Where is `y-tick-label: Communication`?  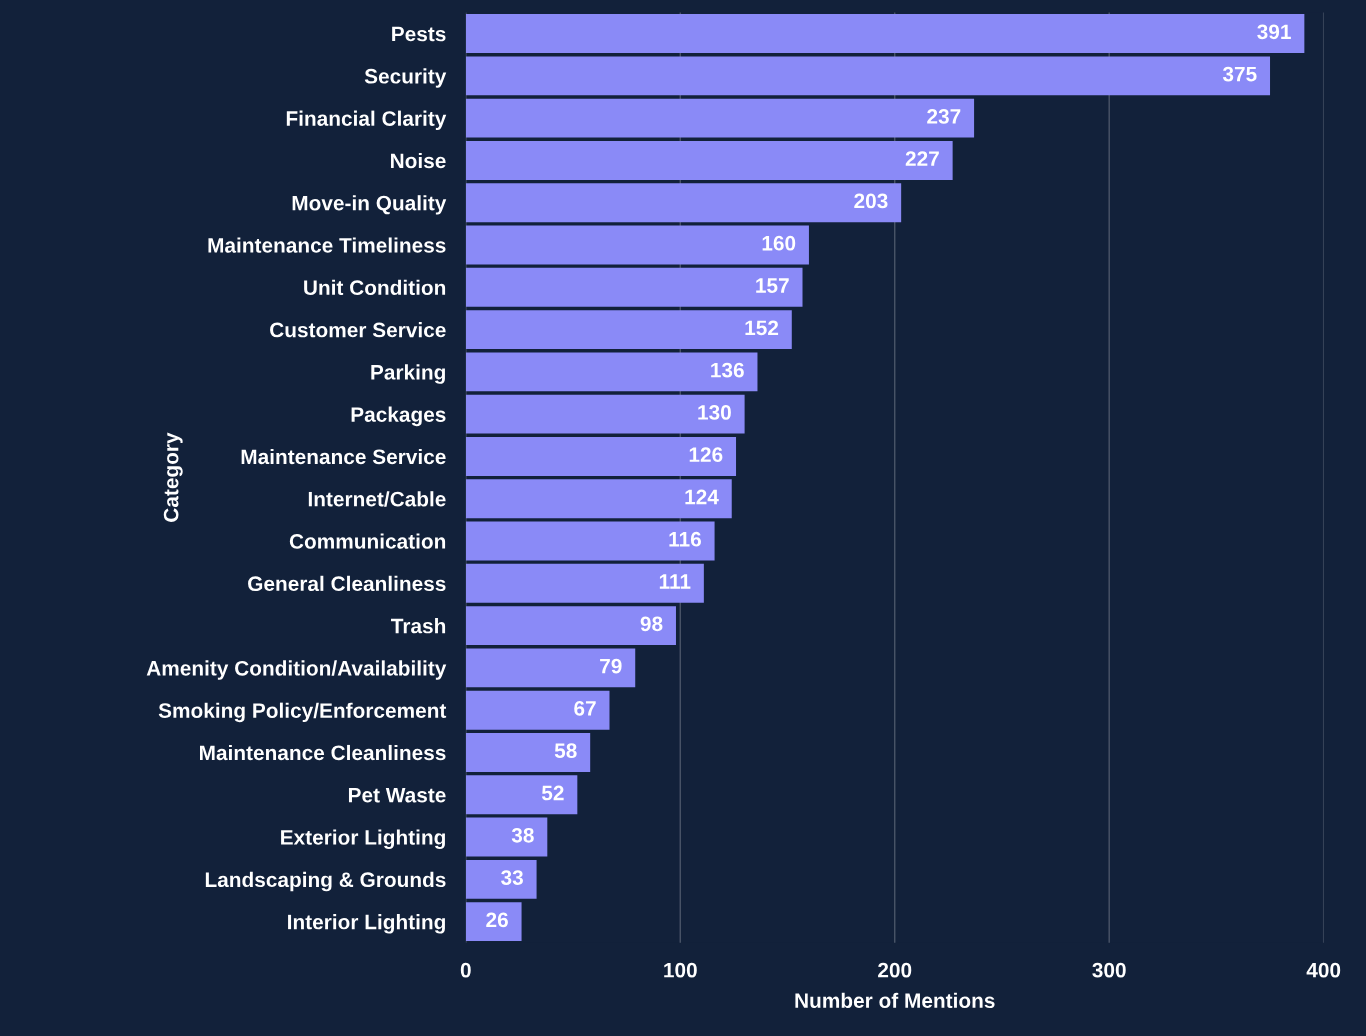 y-tick-label: Communication is located at coordinates (367, 541).